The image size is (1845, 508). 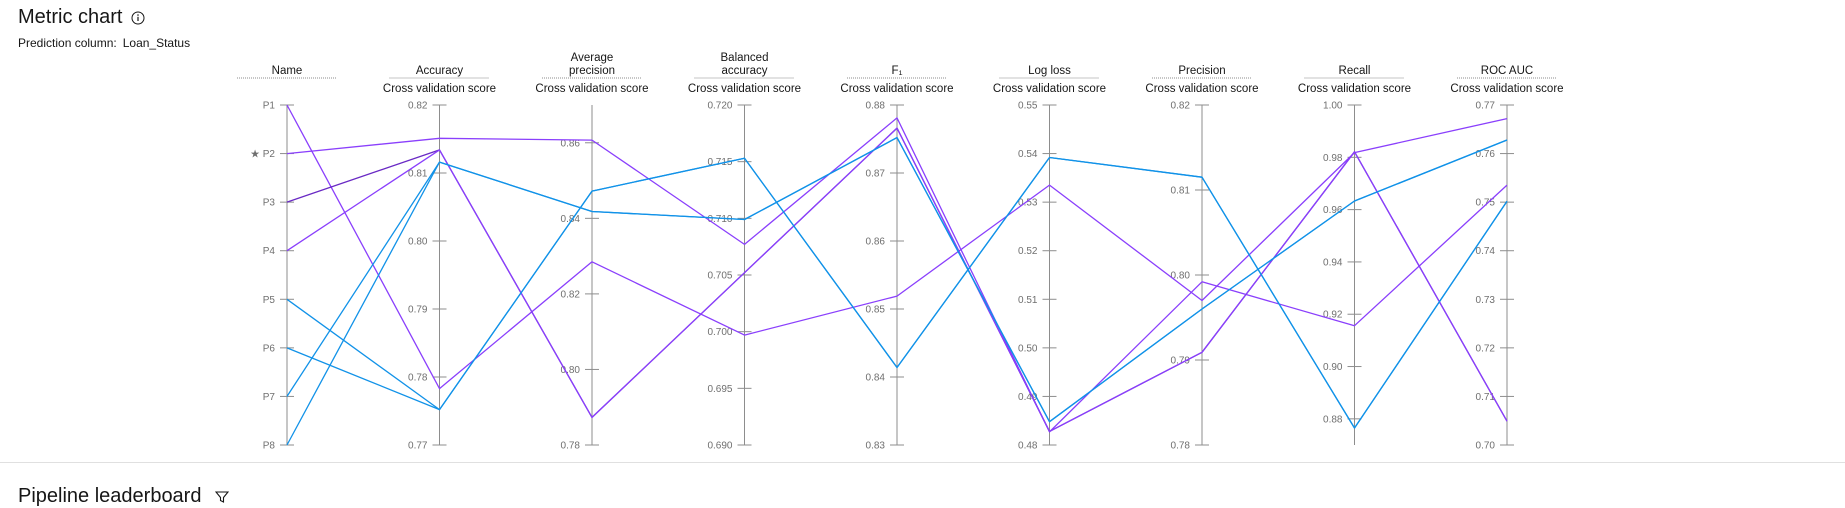 I want to click on tick-label: 0.73, so click(x=1486, y=300).